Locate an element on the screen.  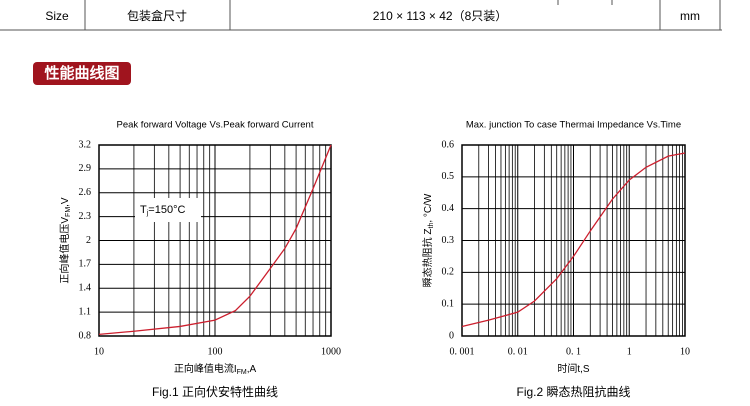
y-tick-label: 2 is located at coordinates (88, 240).